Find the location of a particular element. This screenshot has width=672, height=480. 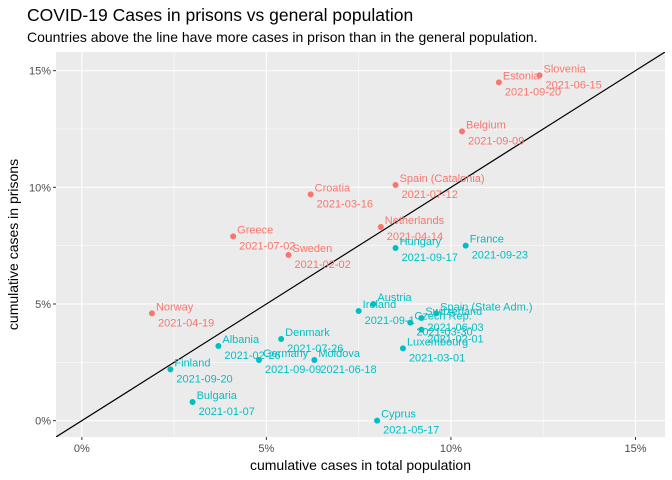

country-label: Luxembourg is located at coordinates (437, 342).